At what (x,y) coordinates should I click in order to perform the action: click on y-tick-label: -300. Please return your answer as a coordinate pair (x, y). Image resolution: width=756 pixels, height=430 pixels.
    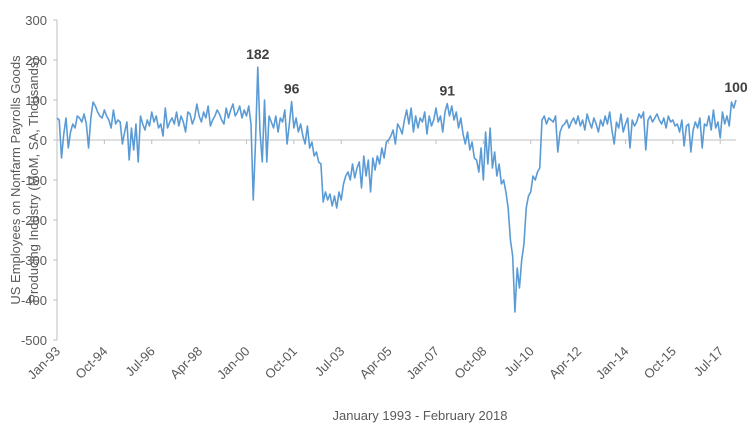
    Looking at the image, I should click on (34, 260).